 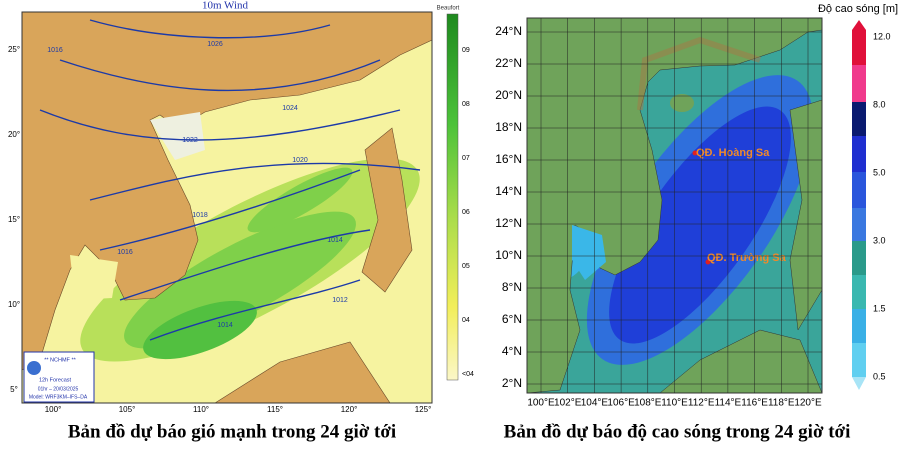 I want to click on lon-label: 120°, so click(x=349, y=409).